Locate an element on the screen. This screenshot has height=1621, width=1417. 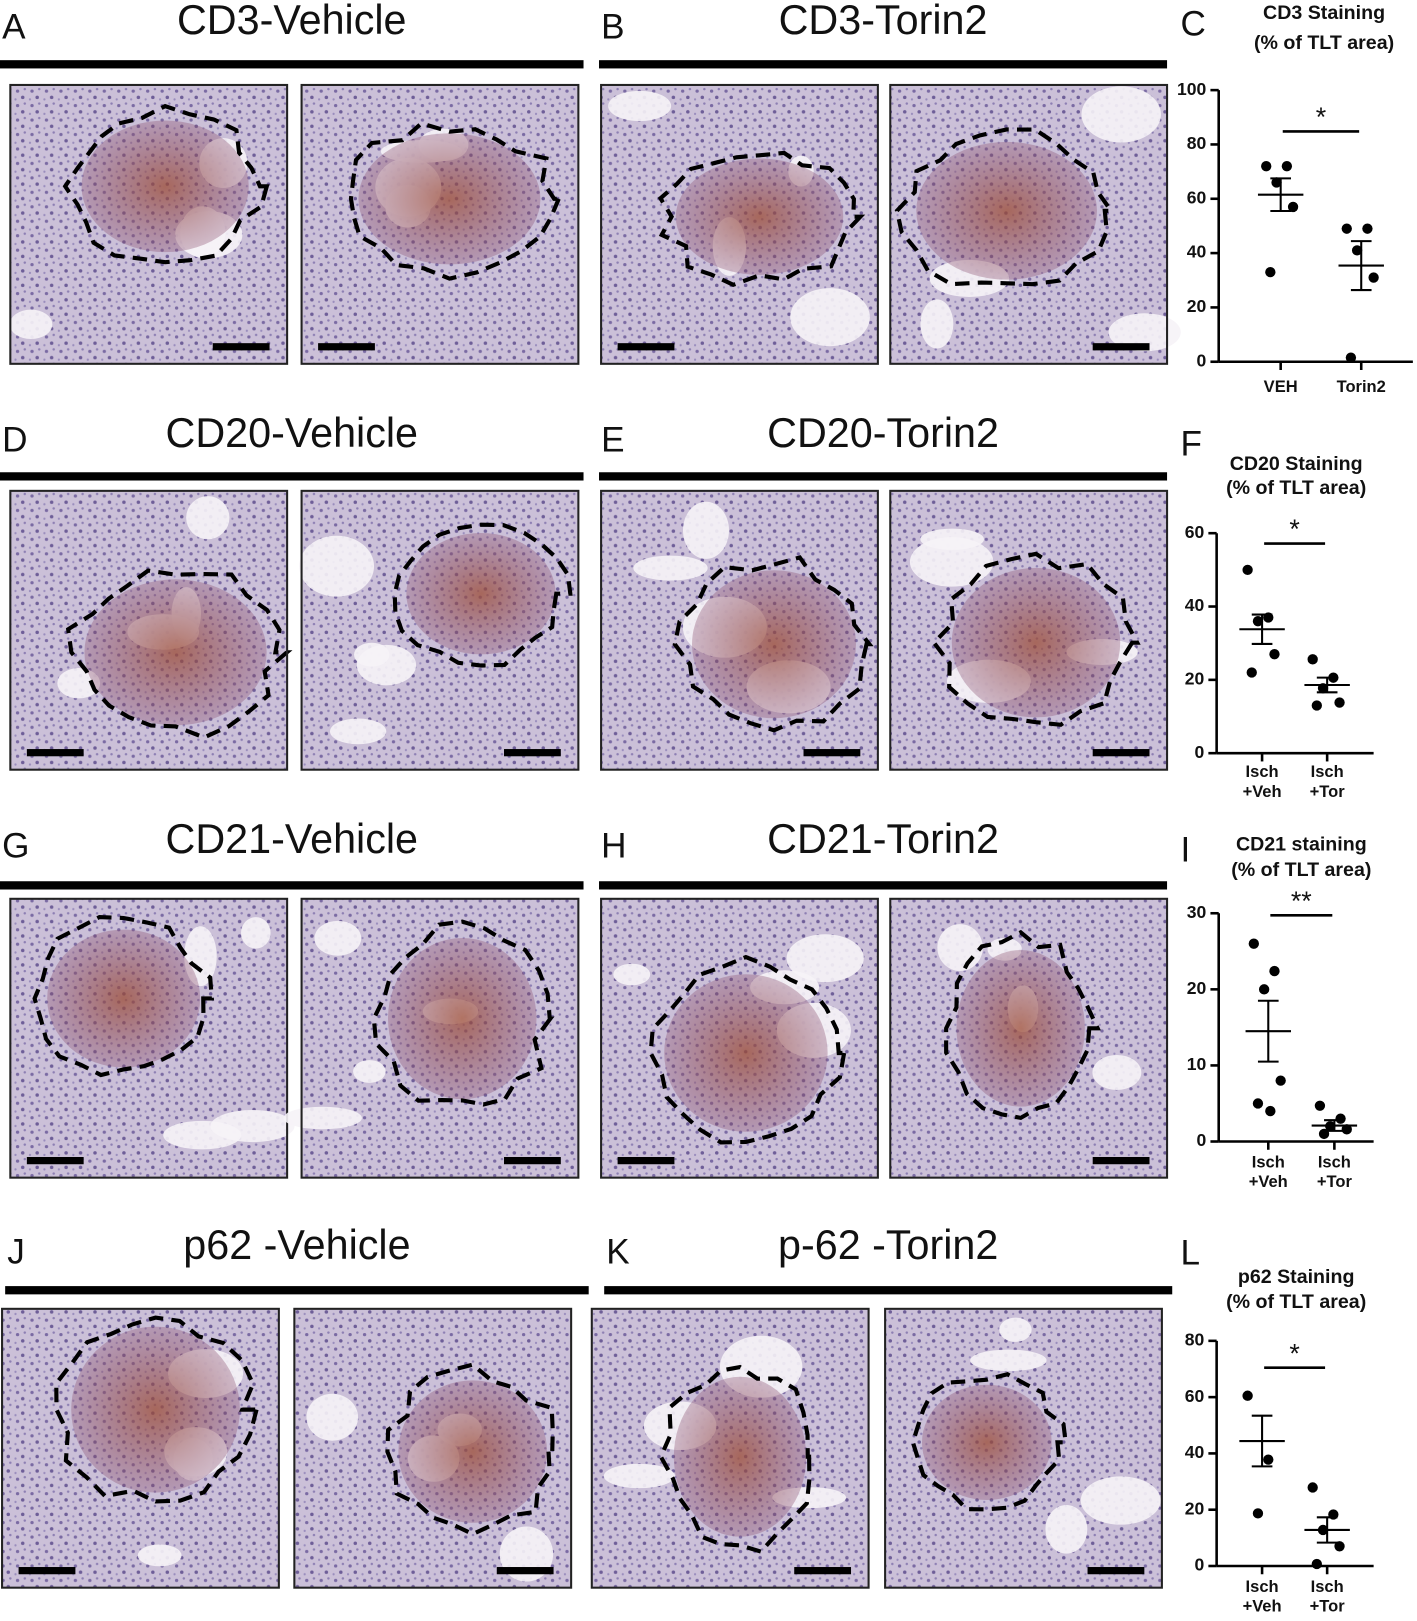
chart-letter: L is located at coordinates (1190, 1252).